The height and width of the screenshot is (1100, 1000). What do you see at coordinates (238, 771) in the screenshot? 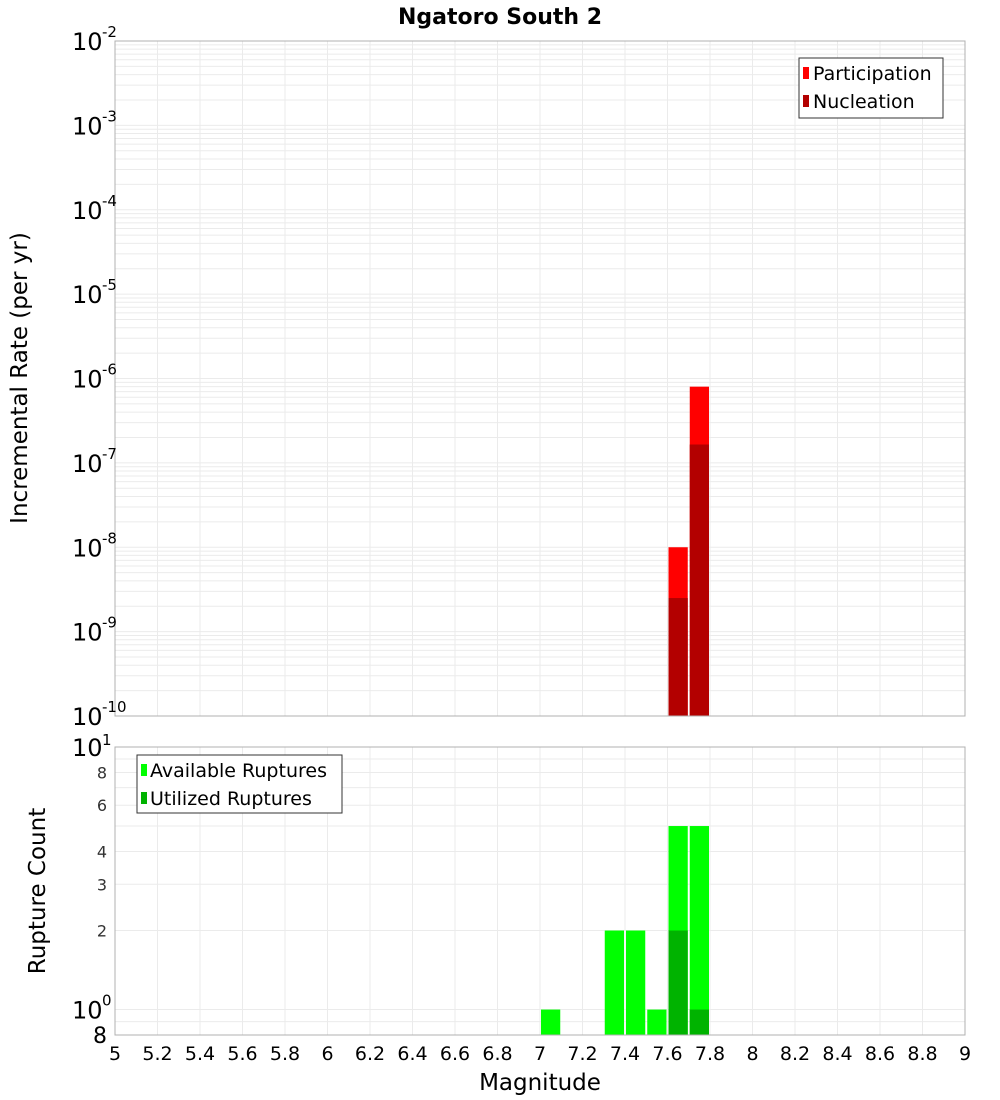
I see `legend-available: Available Ruptures` at bounding box center [238, 771].